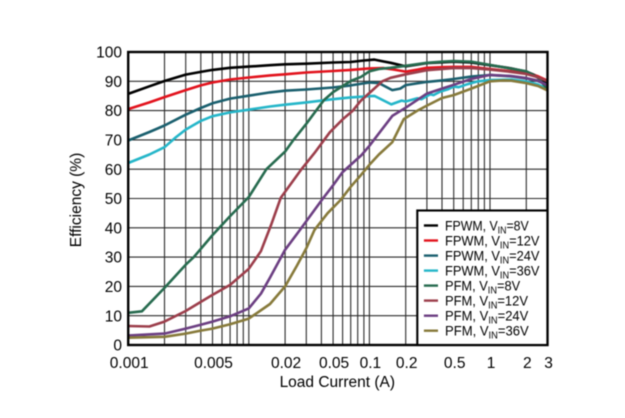 Image resolution: width=625 pixels, height=418 pixels. Describe the element at coordinates (492, 257) in the screenshot. I see `svg-text: FPWM, VIN=24V` at that location.